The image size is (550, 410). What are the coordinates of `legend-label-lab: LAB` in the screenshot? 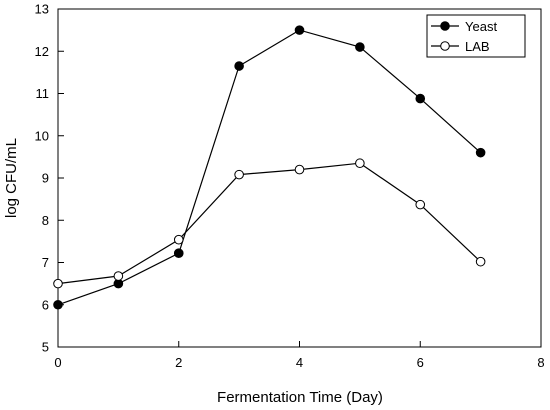 It's located at (477, 46).